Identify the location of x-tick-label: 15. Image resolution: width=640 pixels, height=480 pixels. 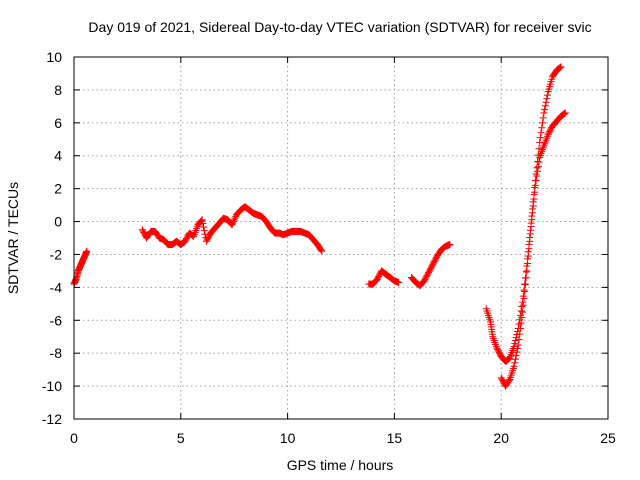
(395, 438).